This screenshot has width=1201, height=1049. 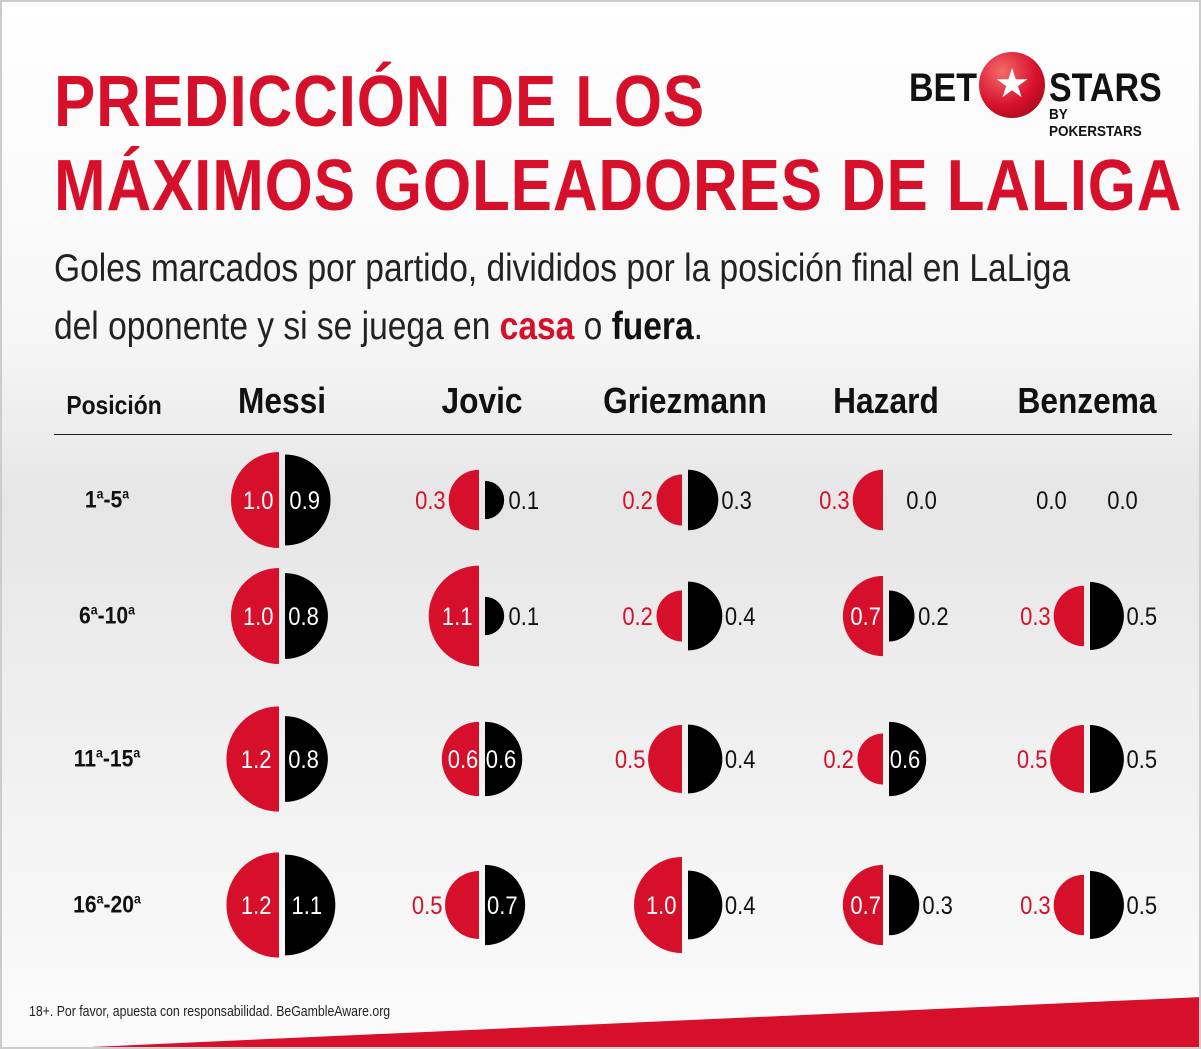 I want to click on player-header-griezmann: Griezmann, so click(x=685, y=400).